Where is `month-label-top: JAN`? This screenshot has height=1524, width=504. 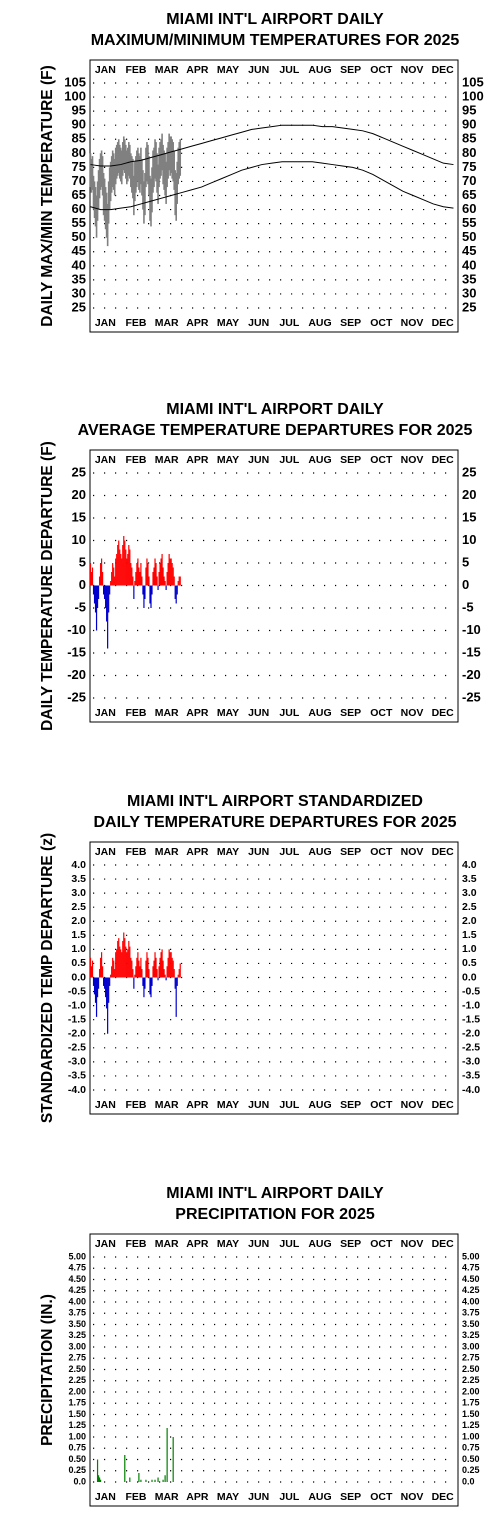 month-label-top: JAN is located at coordinates (105, 70).